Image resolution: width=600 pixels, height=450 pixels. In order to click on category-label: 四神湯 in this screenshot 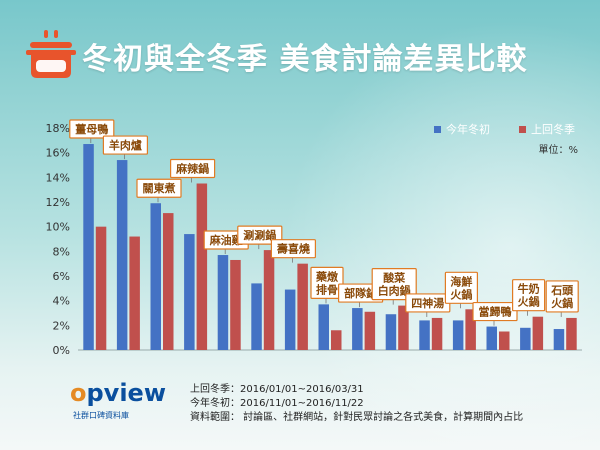, I will do `click(427, 303)`.